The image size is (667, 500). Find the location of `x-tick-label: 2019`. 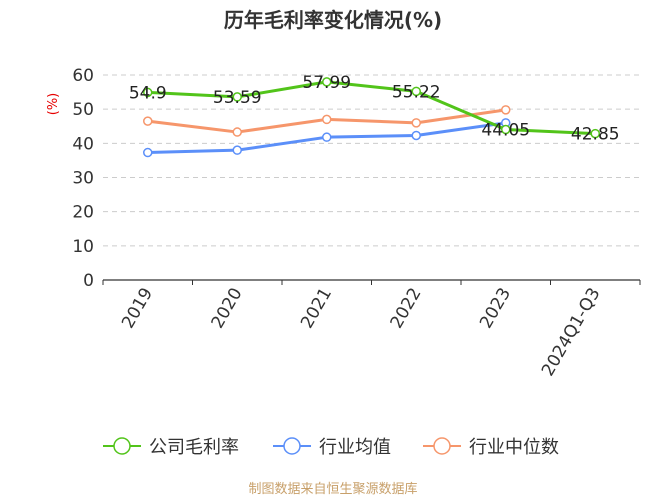

x-tick-label: 2019 is located at coordinates (137, 308).